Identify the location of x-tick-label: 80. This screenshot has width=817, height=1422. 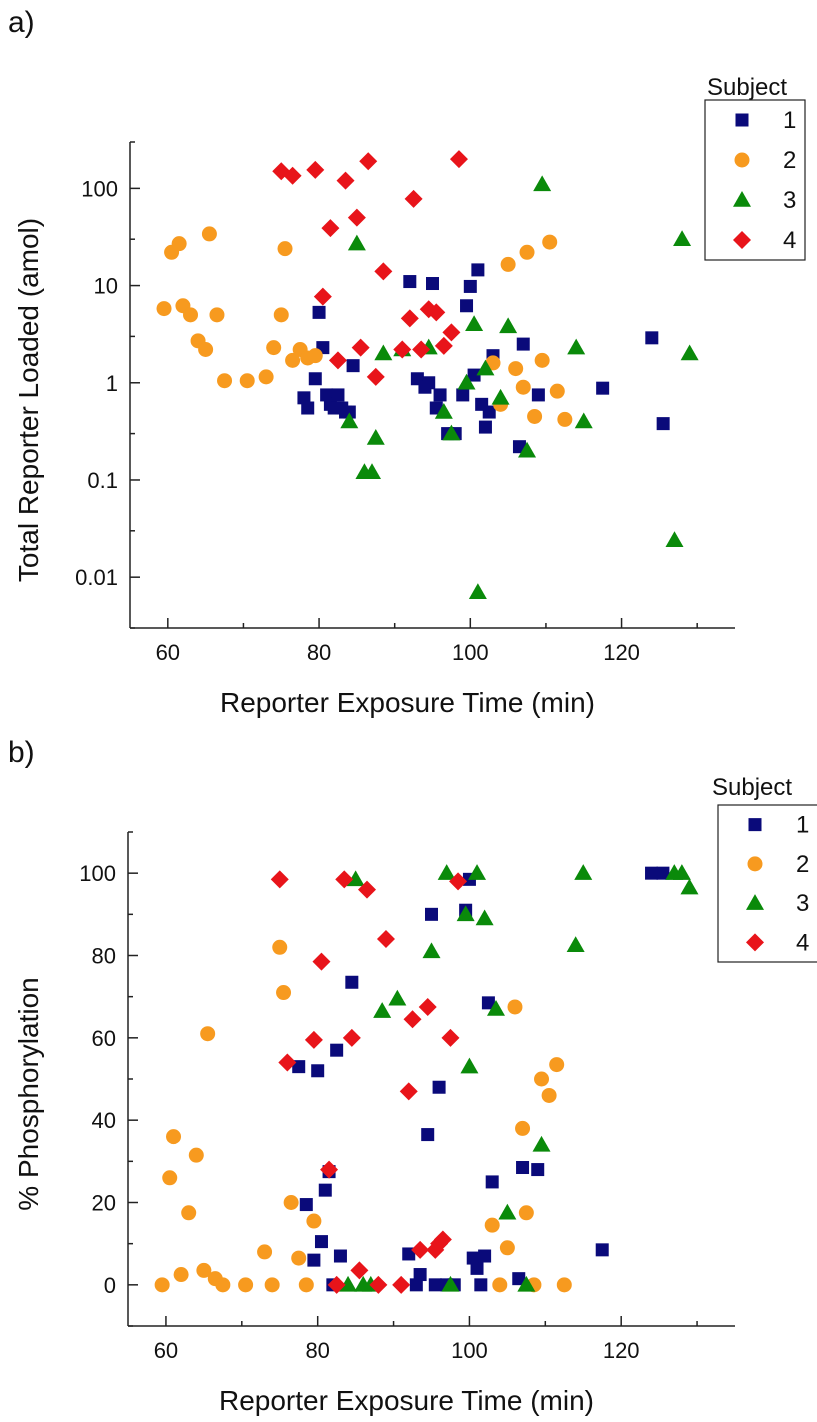
(319, 652).